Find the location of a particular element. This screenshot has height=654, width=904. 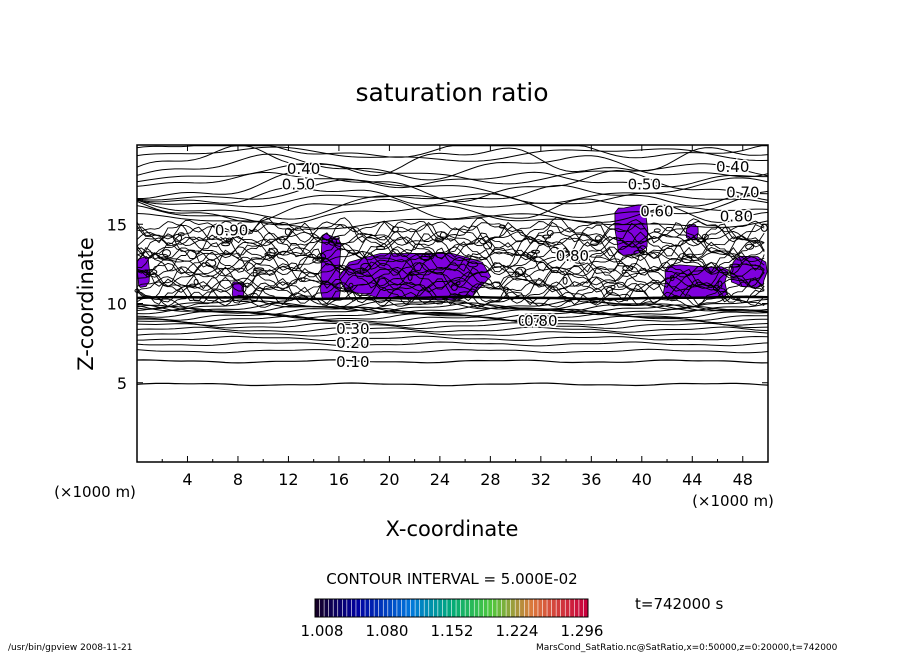

colorbar-tick-label: 1.152 is located at coordinates (452, 631).